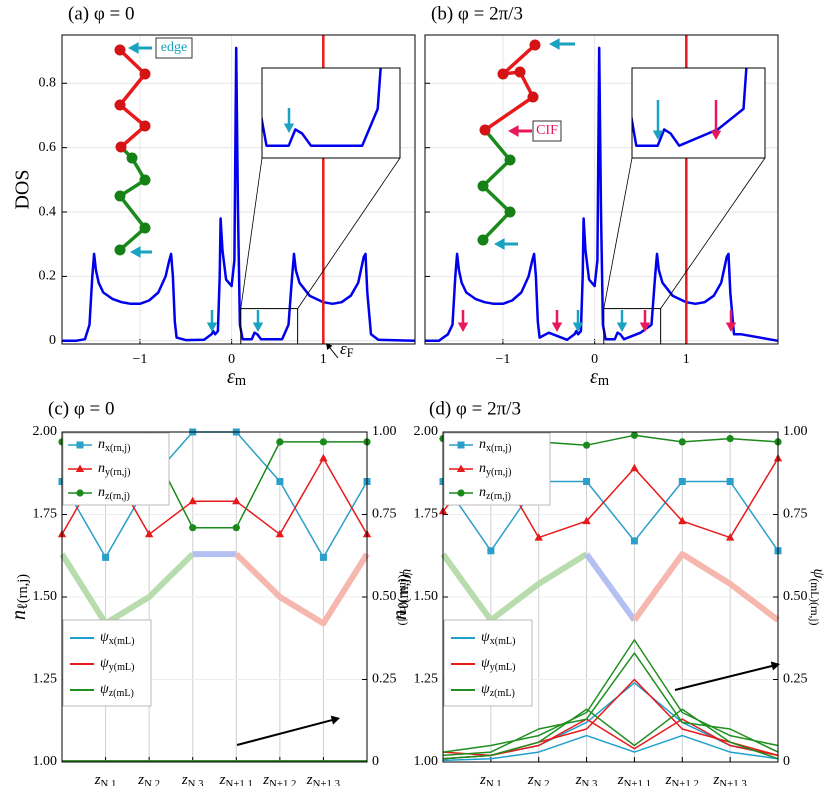  What do you see at coordinates (23, 189) in the screenshot?
I see `y-axis-label: DOS` at bounding box center [23, 189].